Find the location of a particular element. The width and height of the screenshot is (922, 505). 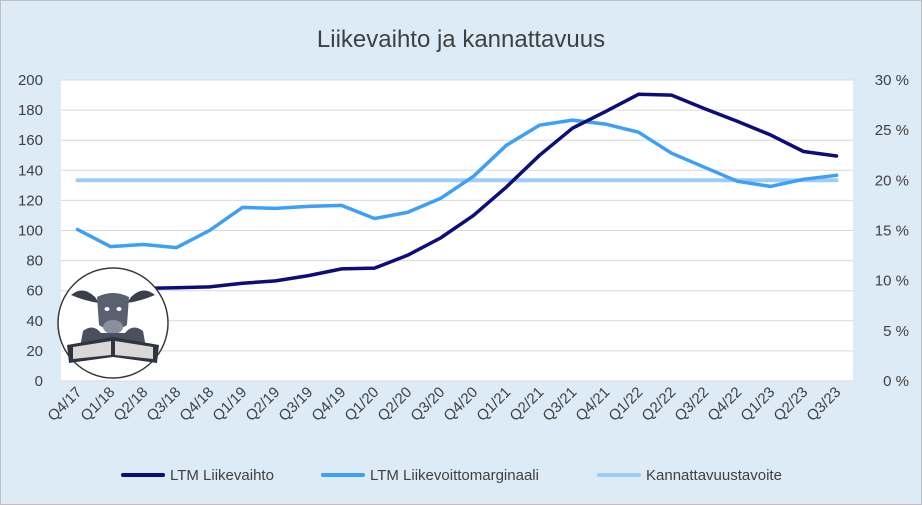

x-axis-tick-label: Q3/21 is located at coordinates (559, 404).